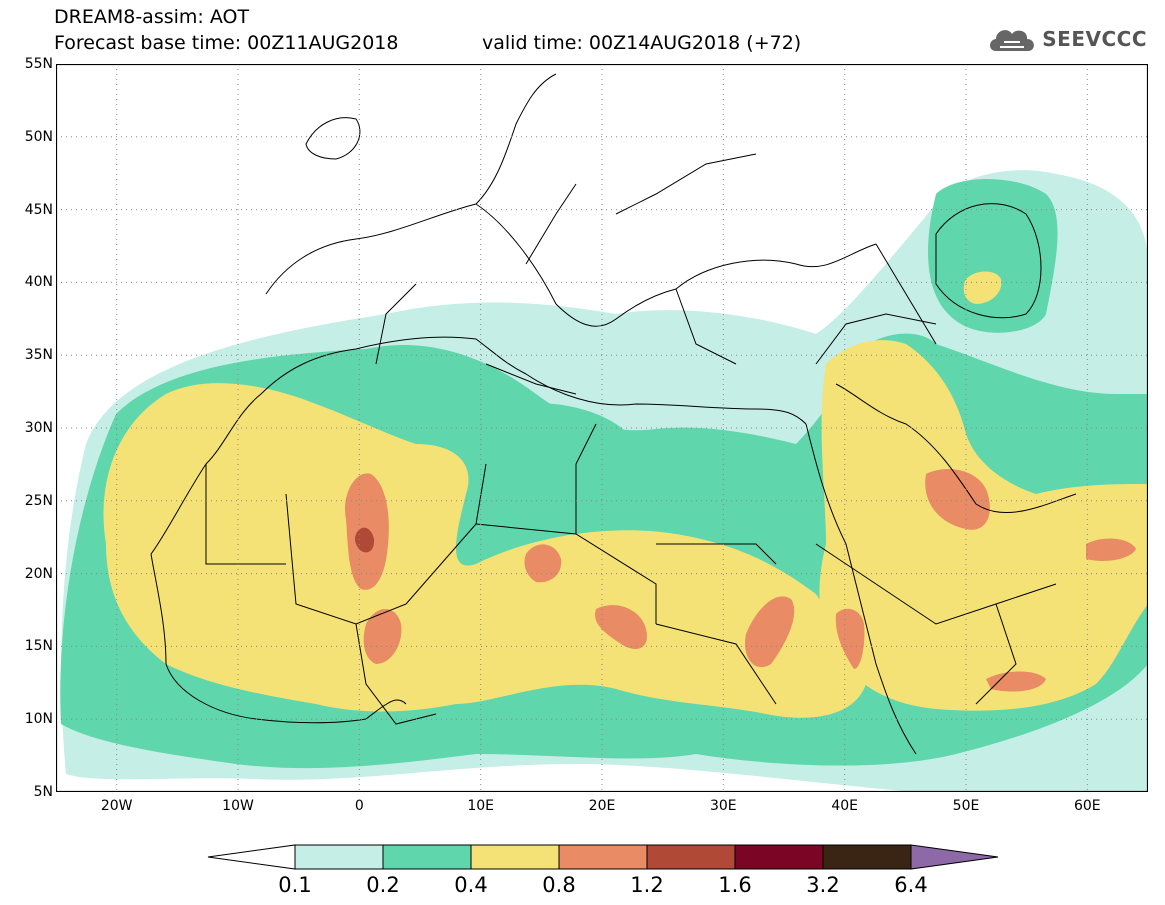 The height and width of the screenshot is (905, 1165). Describe the element at coordinates (226, 43) in the screenshot. I see `base-time-label: Forecast base time: 00Z11AUG2018` at that location.